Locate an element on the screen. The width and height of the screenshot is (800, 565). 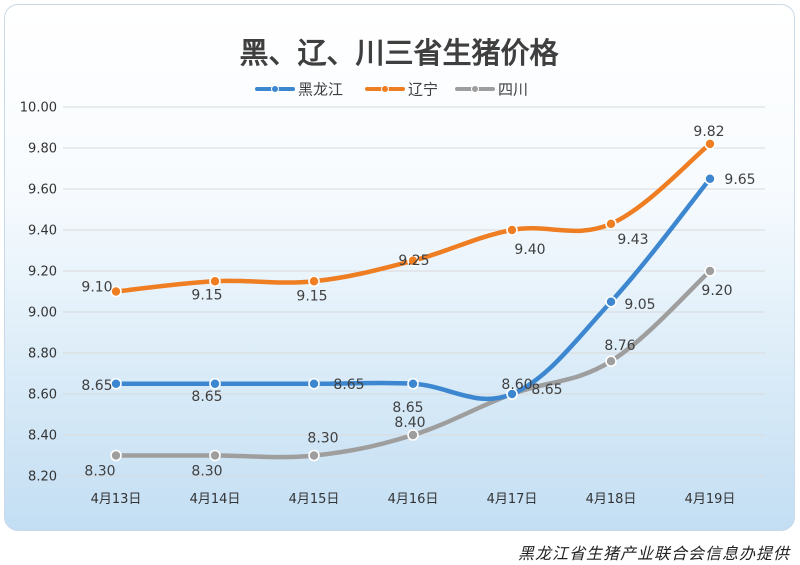
source-credit: 黑龙江省生猪产业联合会信息办提供 is located at coordinates (653, 553).